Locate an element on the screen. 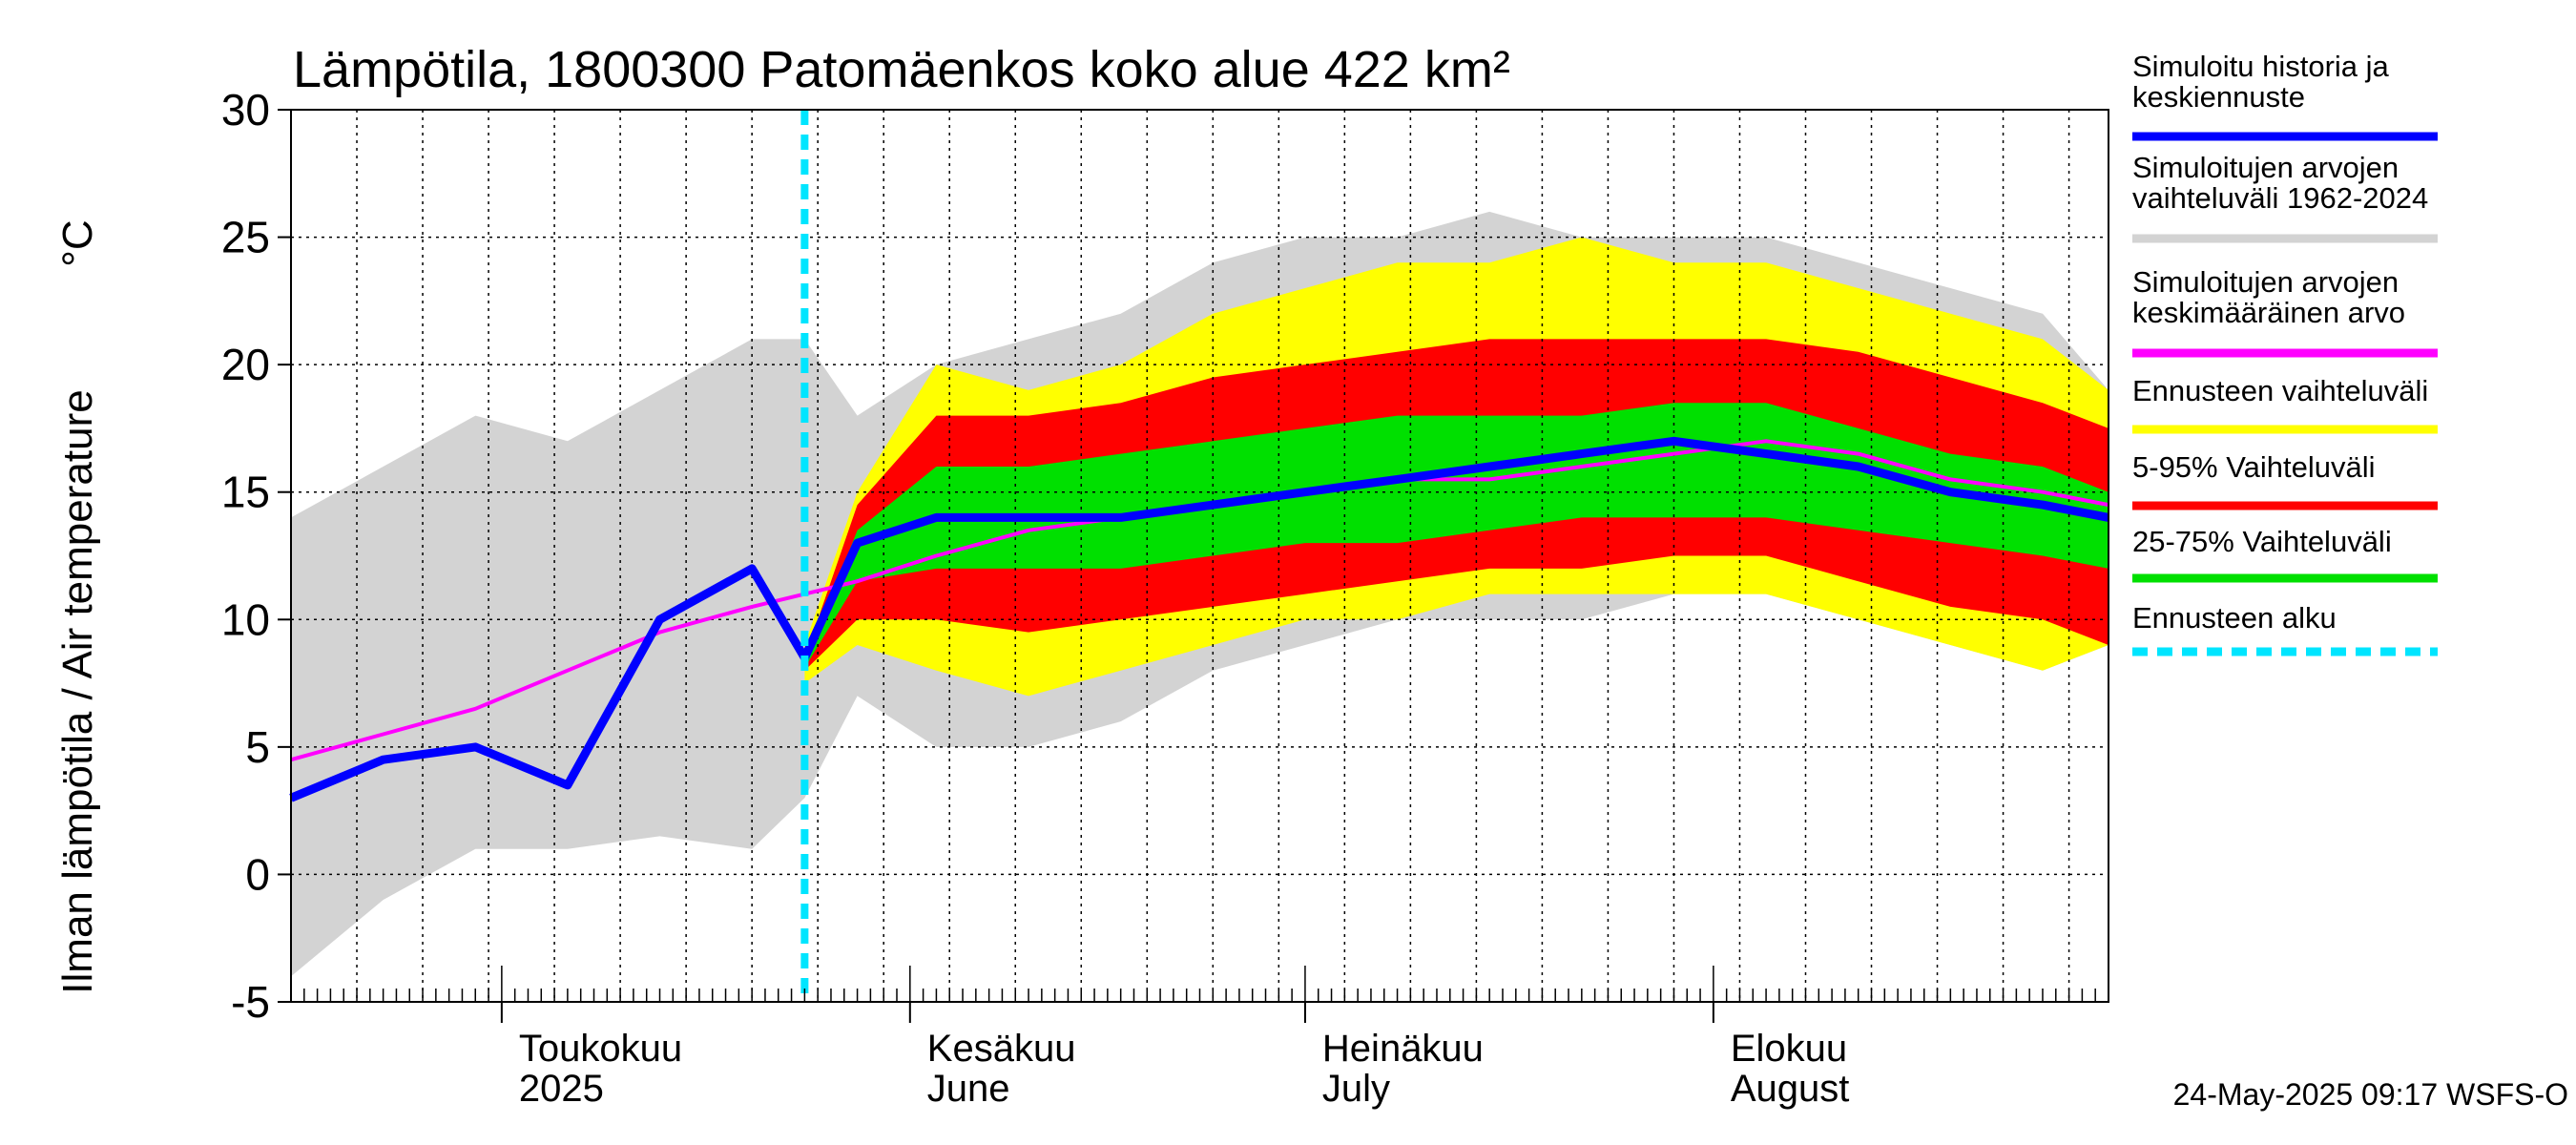 The height and width of the screenshot is (1145, 2576). y-tick-label: 5 is located at coordinates (257, 747).